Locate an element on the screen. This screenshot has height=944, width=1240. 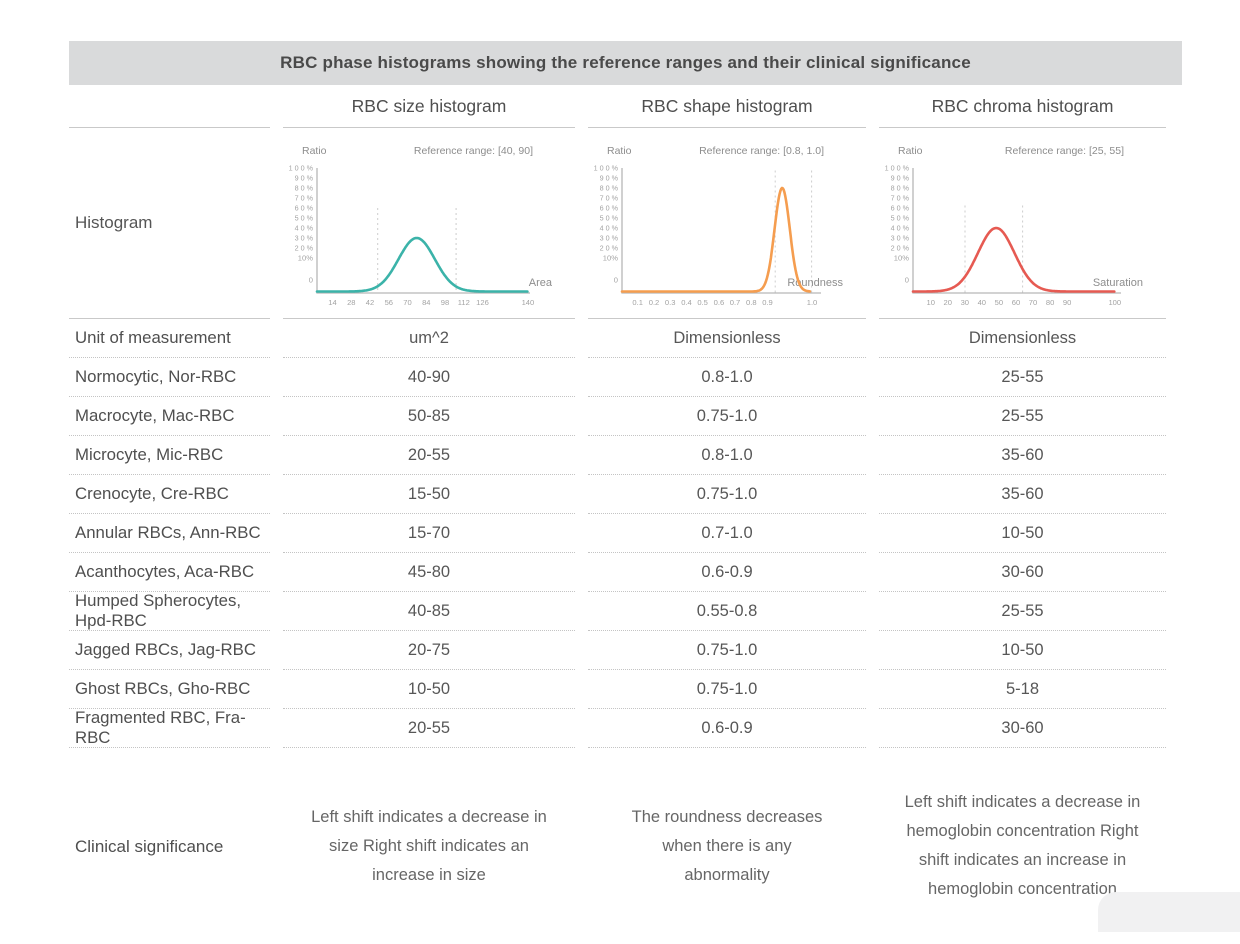
table-row-microcyte: Microcyte, Mic-RBC 20-55 0.8-1.0 35-60 is located at coordinates (654, 455).